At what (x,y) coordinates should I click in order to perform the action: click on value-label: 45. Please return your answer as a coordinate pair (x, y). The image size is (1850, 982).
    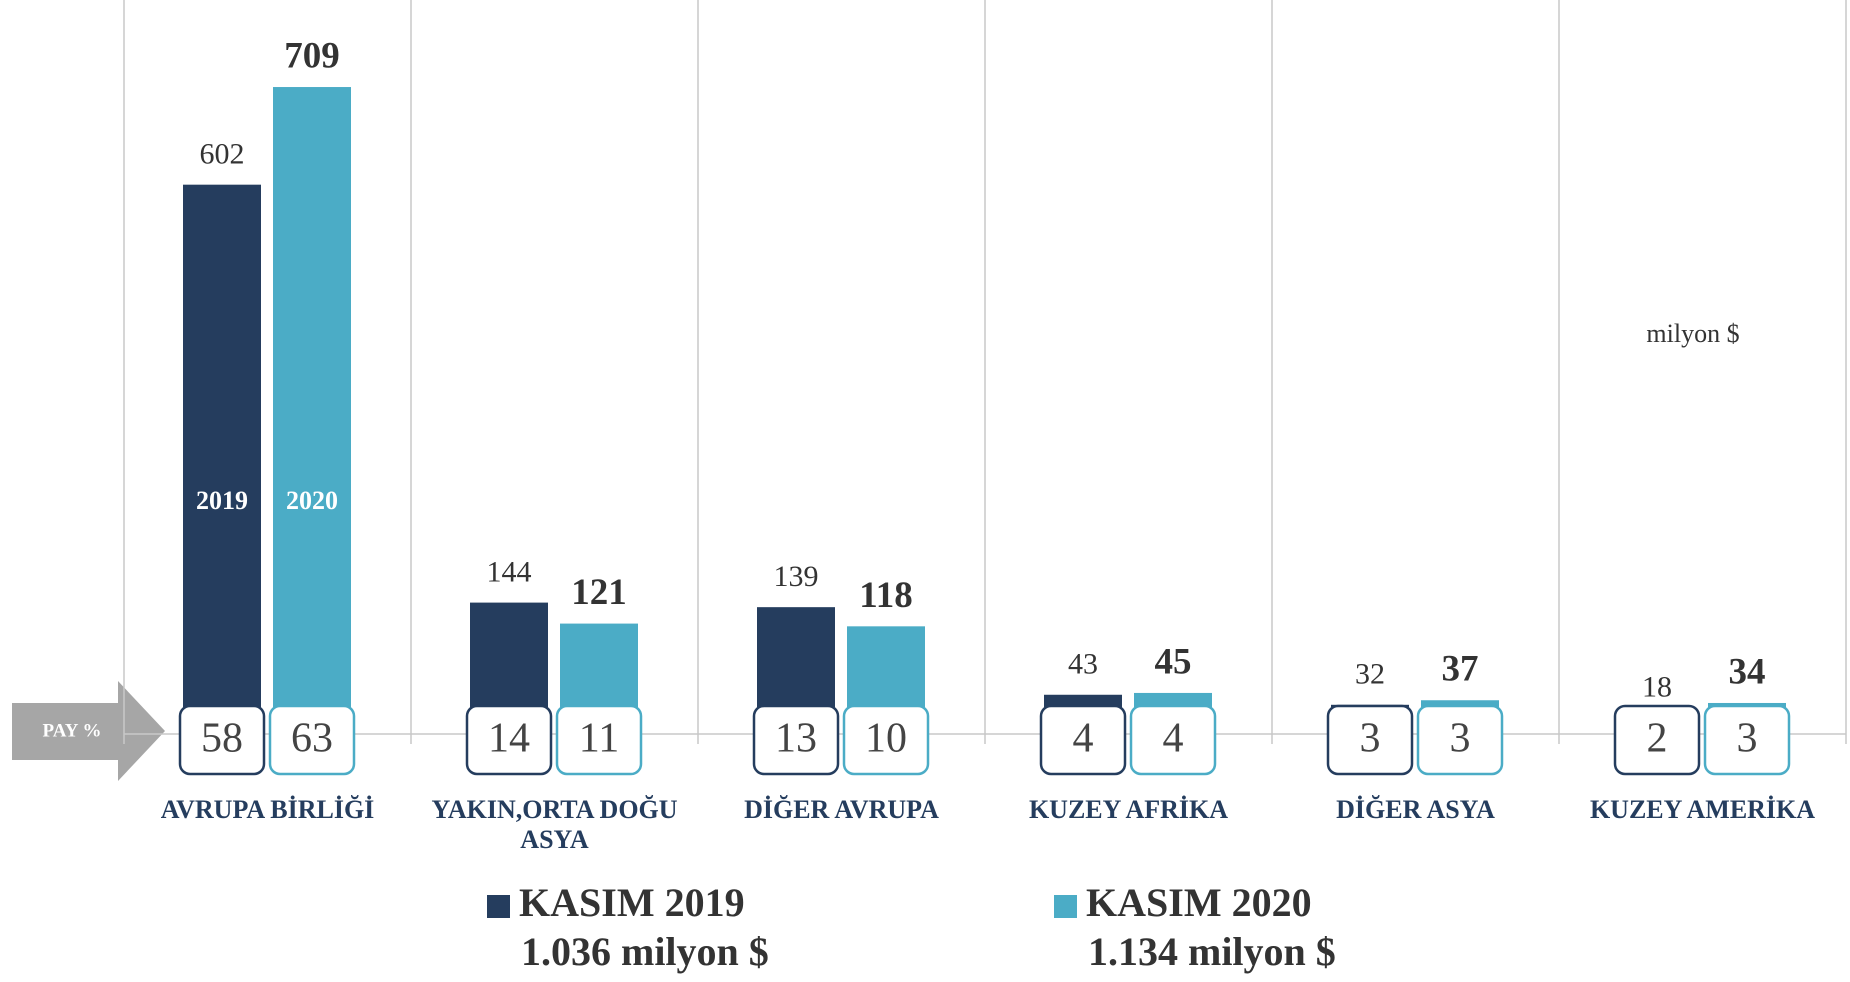
    Looking at the image, I should click on (1173, 661).